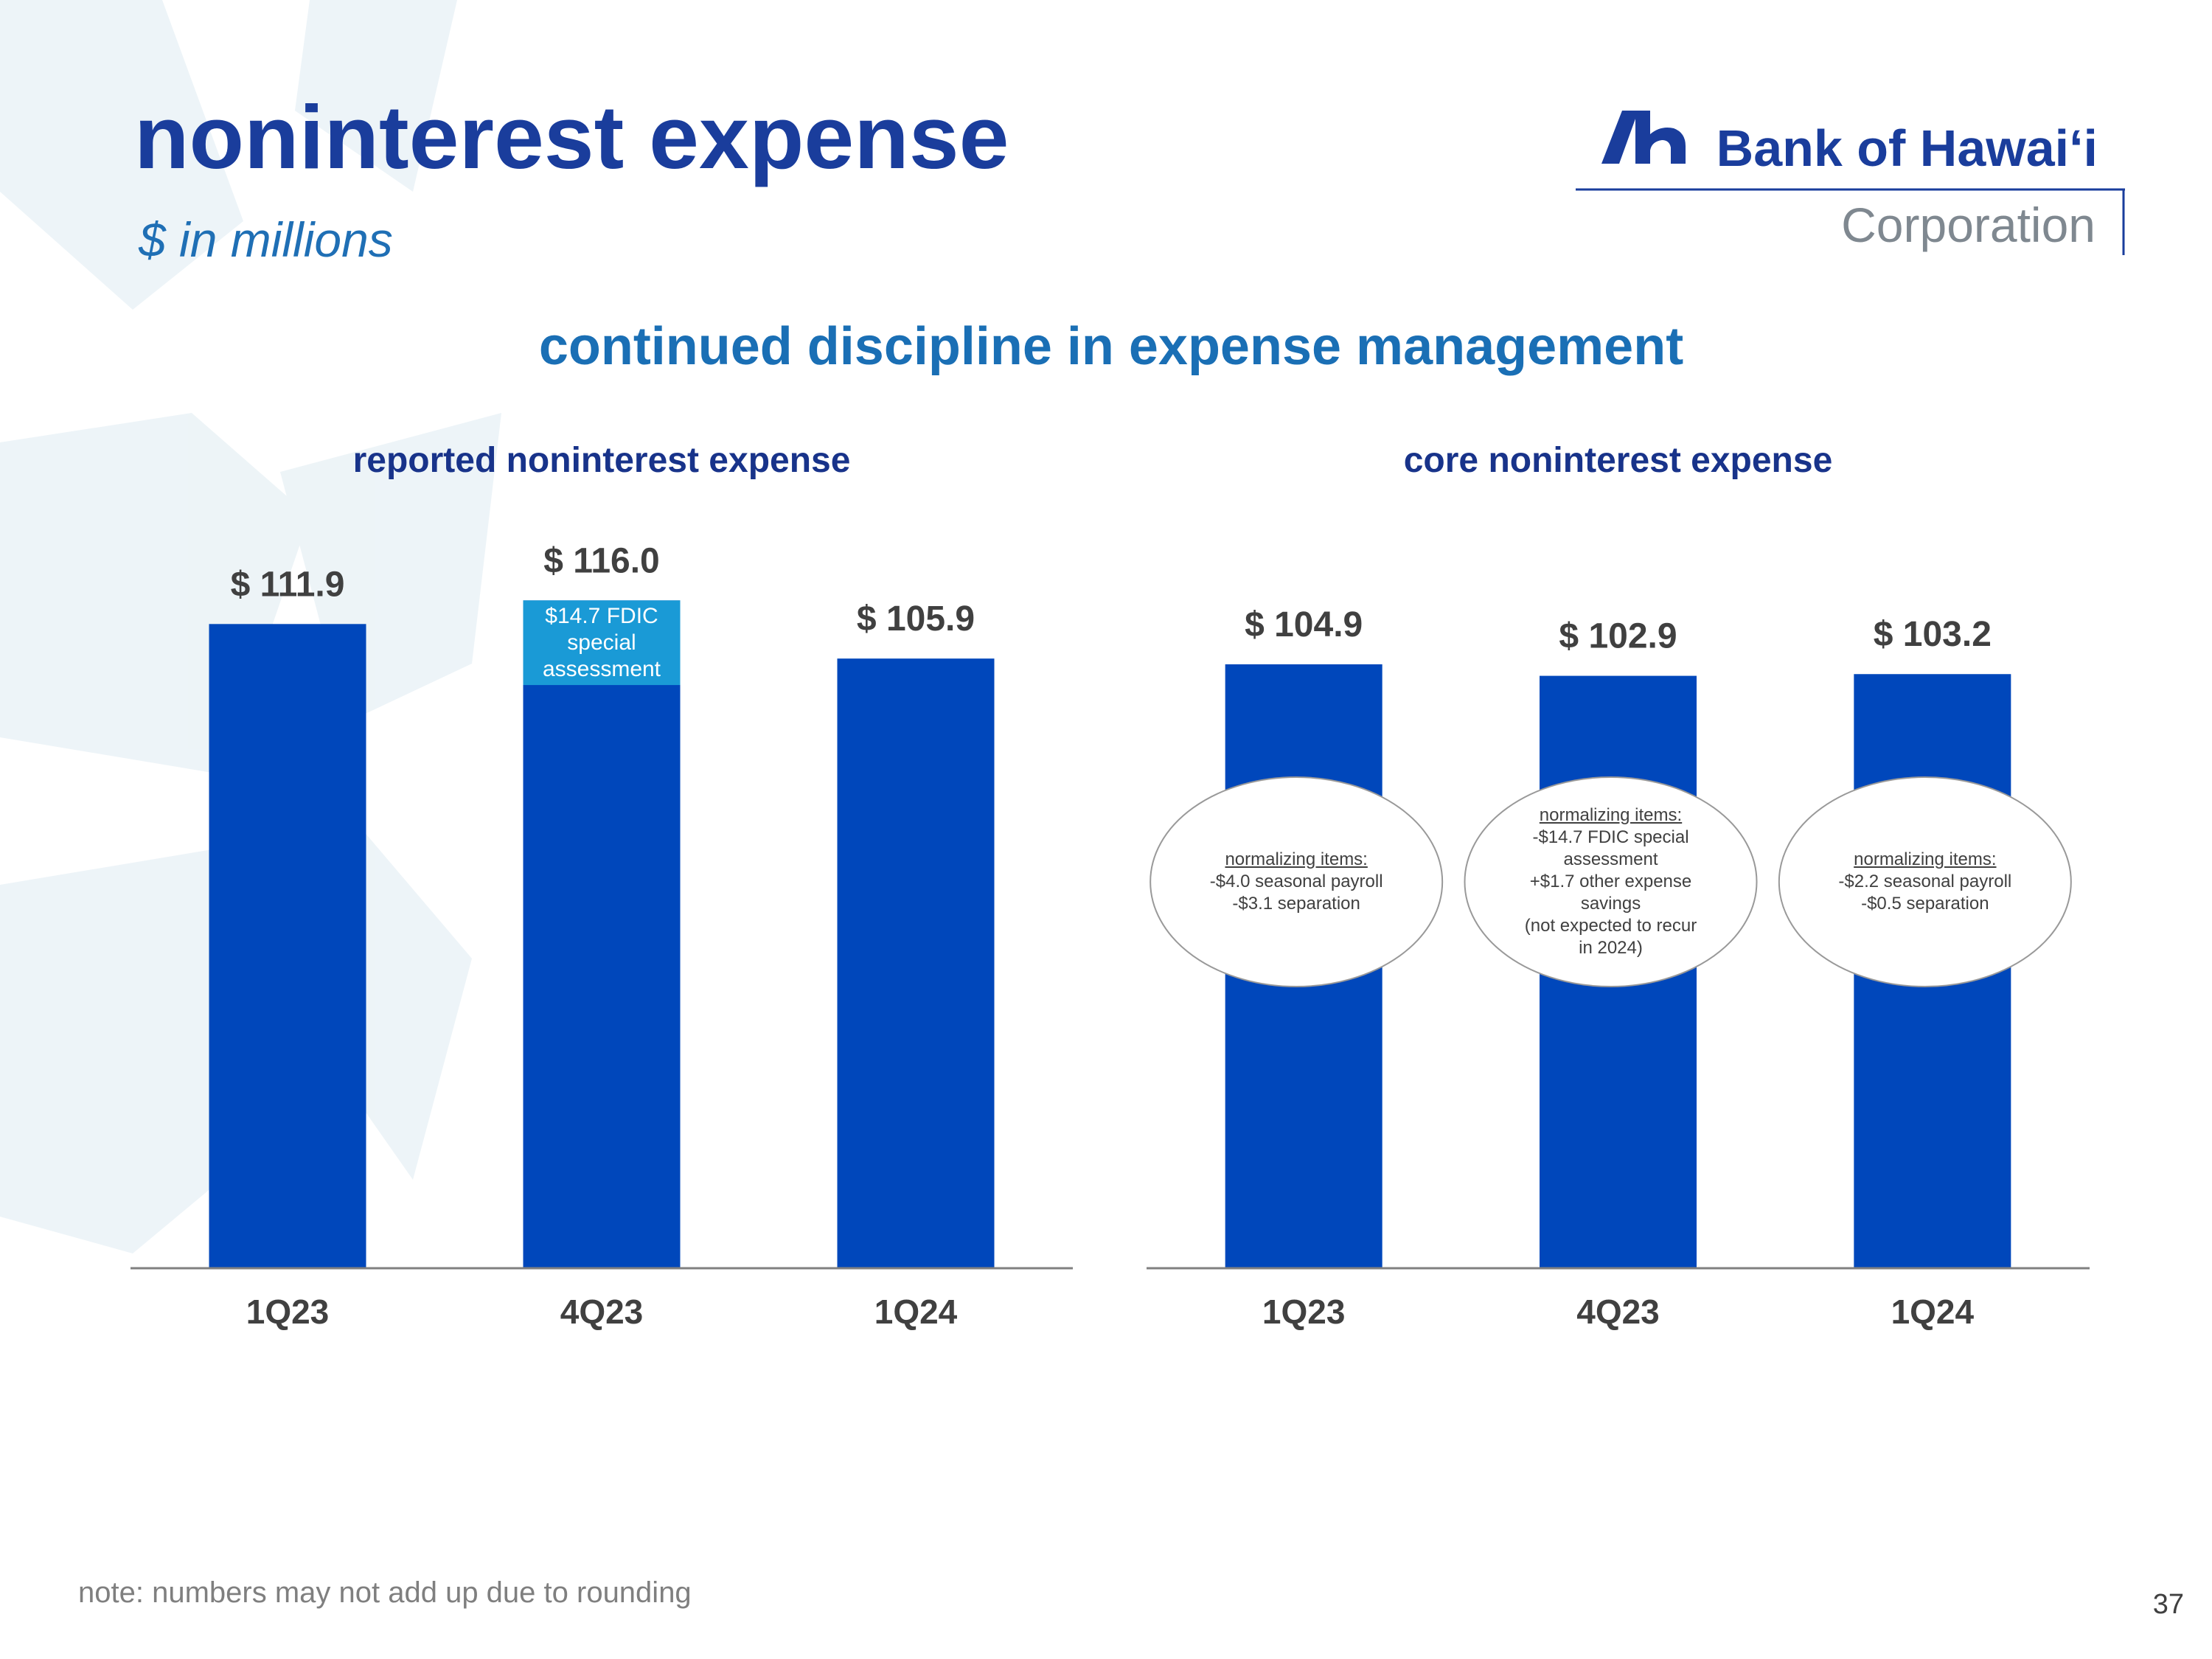  I want to click on value-label: $ 102.9, so click(1618, 636).